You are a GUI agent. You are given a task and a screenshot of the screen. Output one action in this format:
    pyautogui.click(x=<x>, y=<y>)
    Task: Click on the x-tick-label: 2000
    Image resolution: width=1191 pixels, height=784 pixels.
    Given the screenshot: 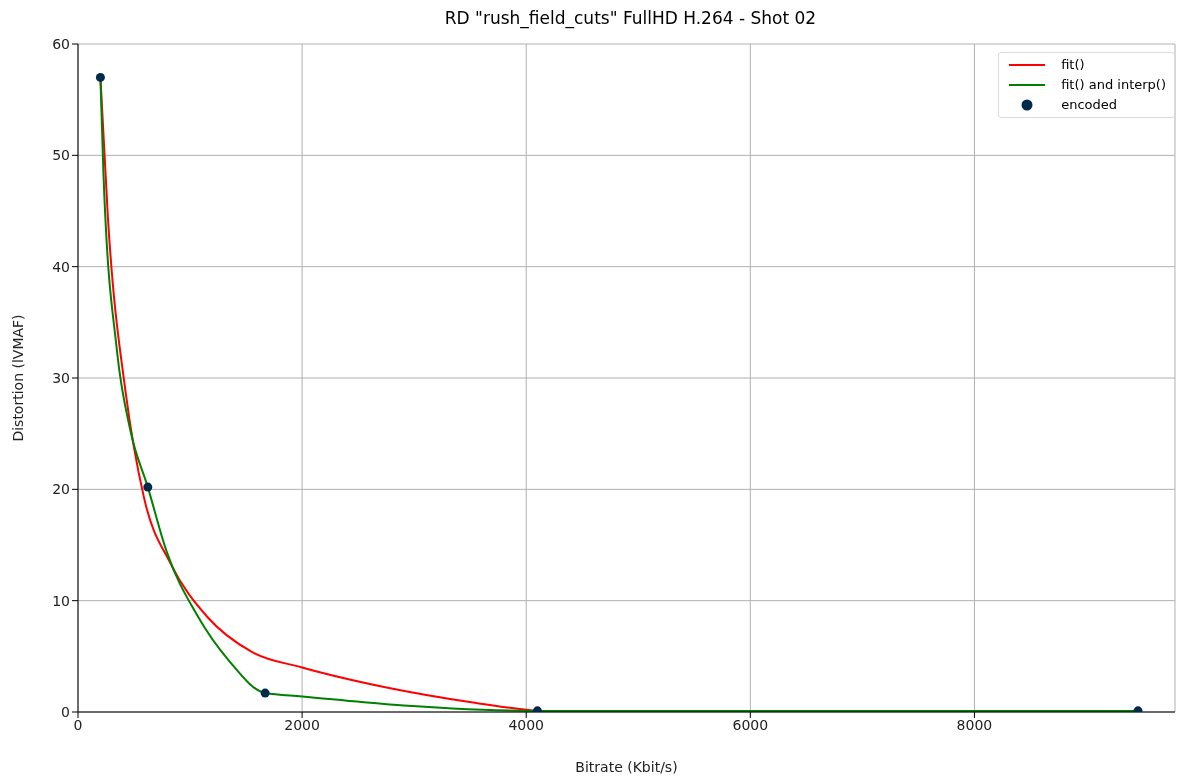 What is the action you would take?
    pyautogui.click(x=302, y=724)
    